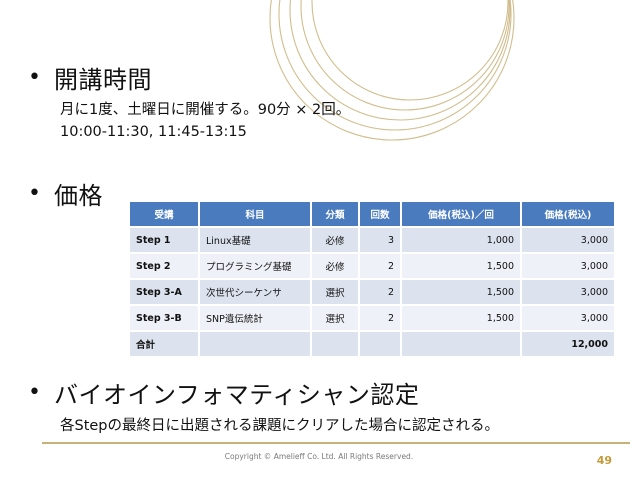 This screenshot has width=638, height=479. Describe the element at coordinates (380, 240) in the screenshot. I see `cell-count: 3` at that location.